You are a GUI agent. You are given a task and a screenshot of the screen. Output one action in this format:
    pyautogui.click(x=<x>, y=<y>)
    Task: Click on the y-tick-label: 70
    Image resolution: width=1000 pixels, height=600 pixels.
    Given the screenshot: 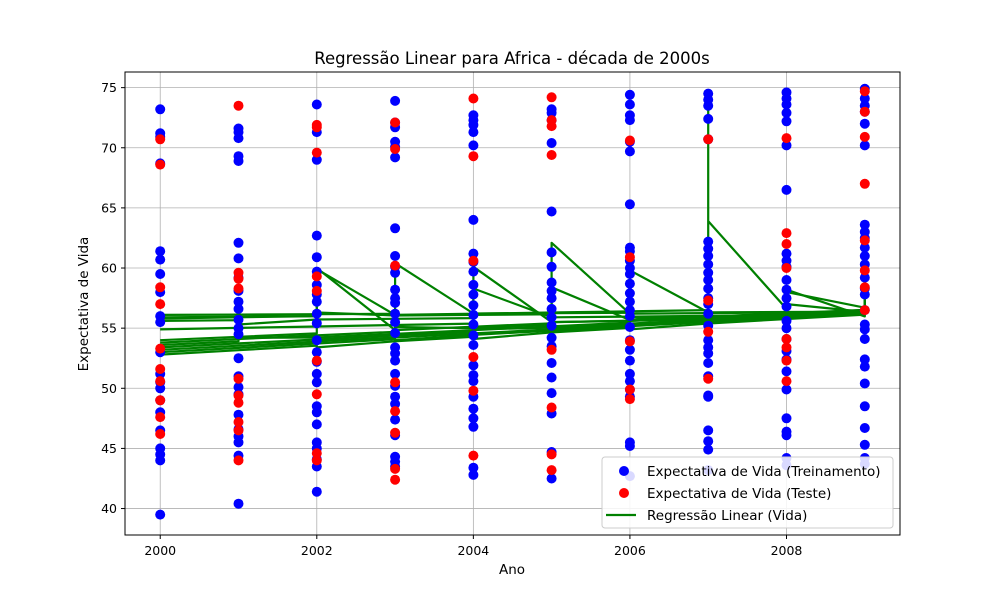 What is the action you would take?
    pyautogui.click(x=109, y=147)
    